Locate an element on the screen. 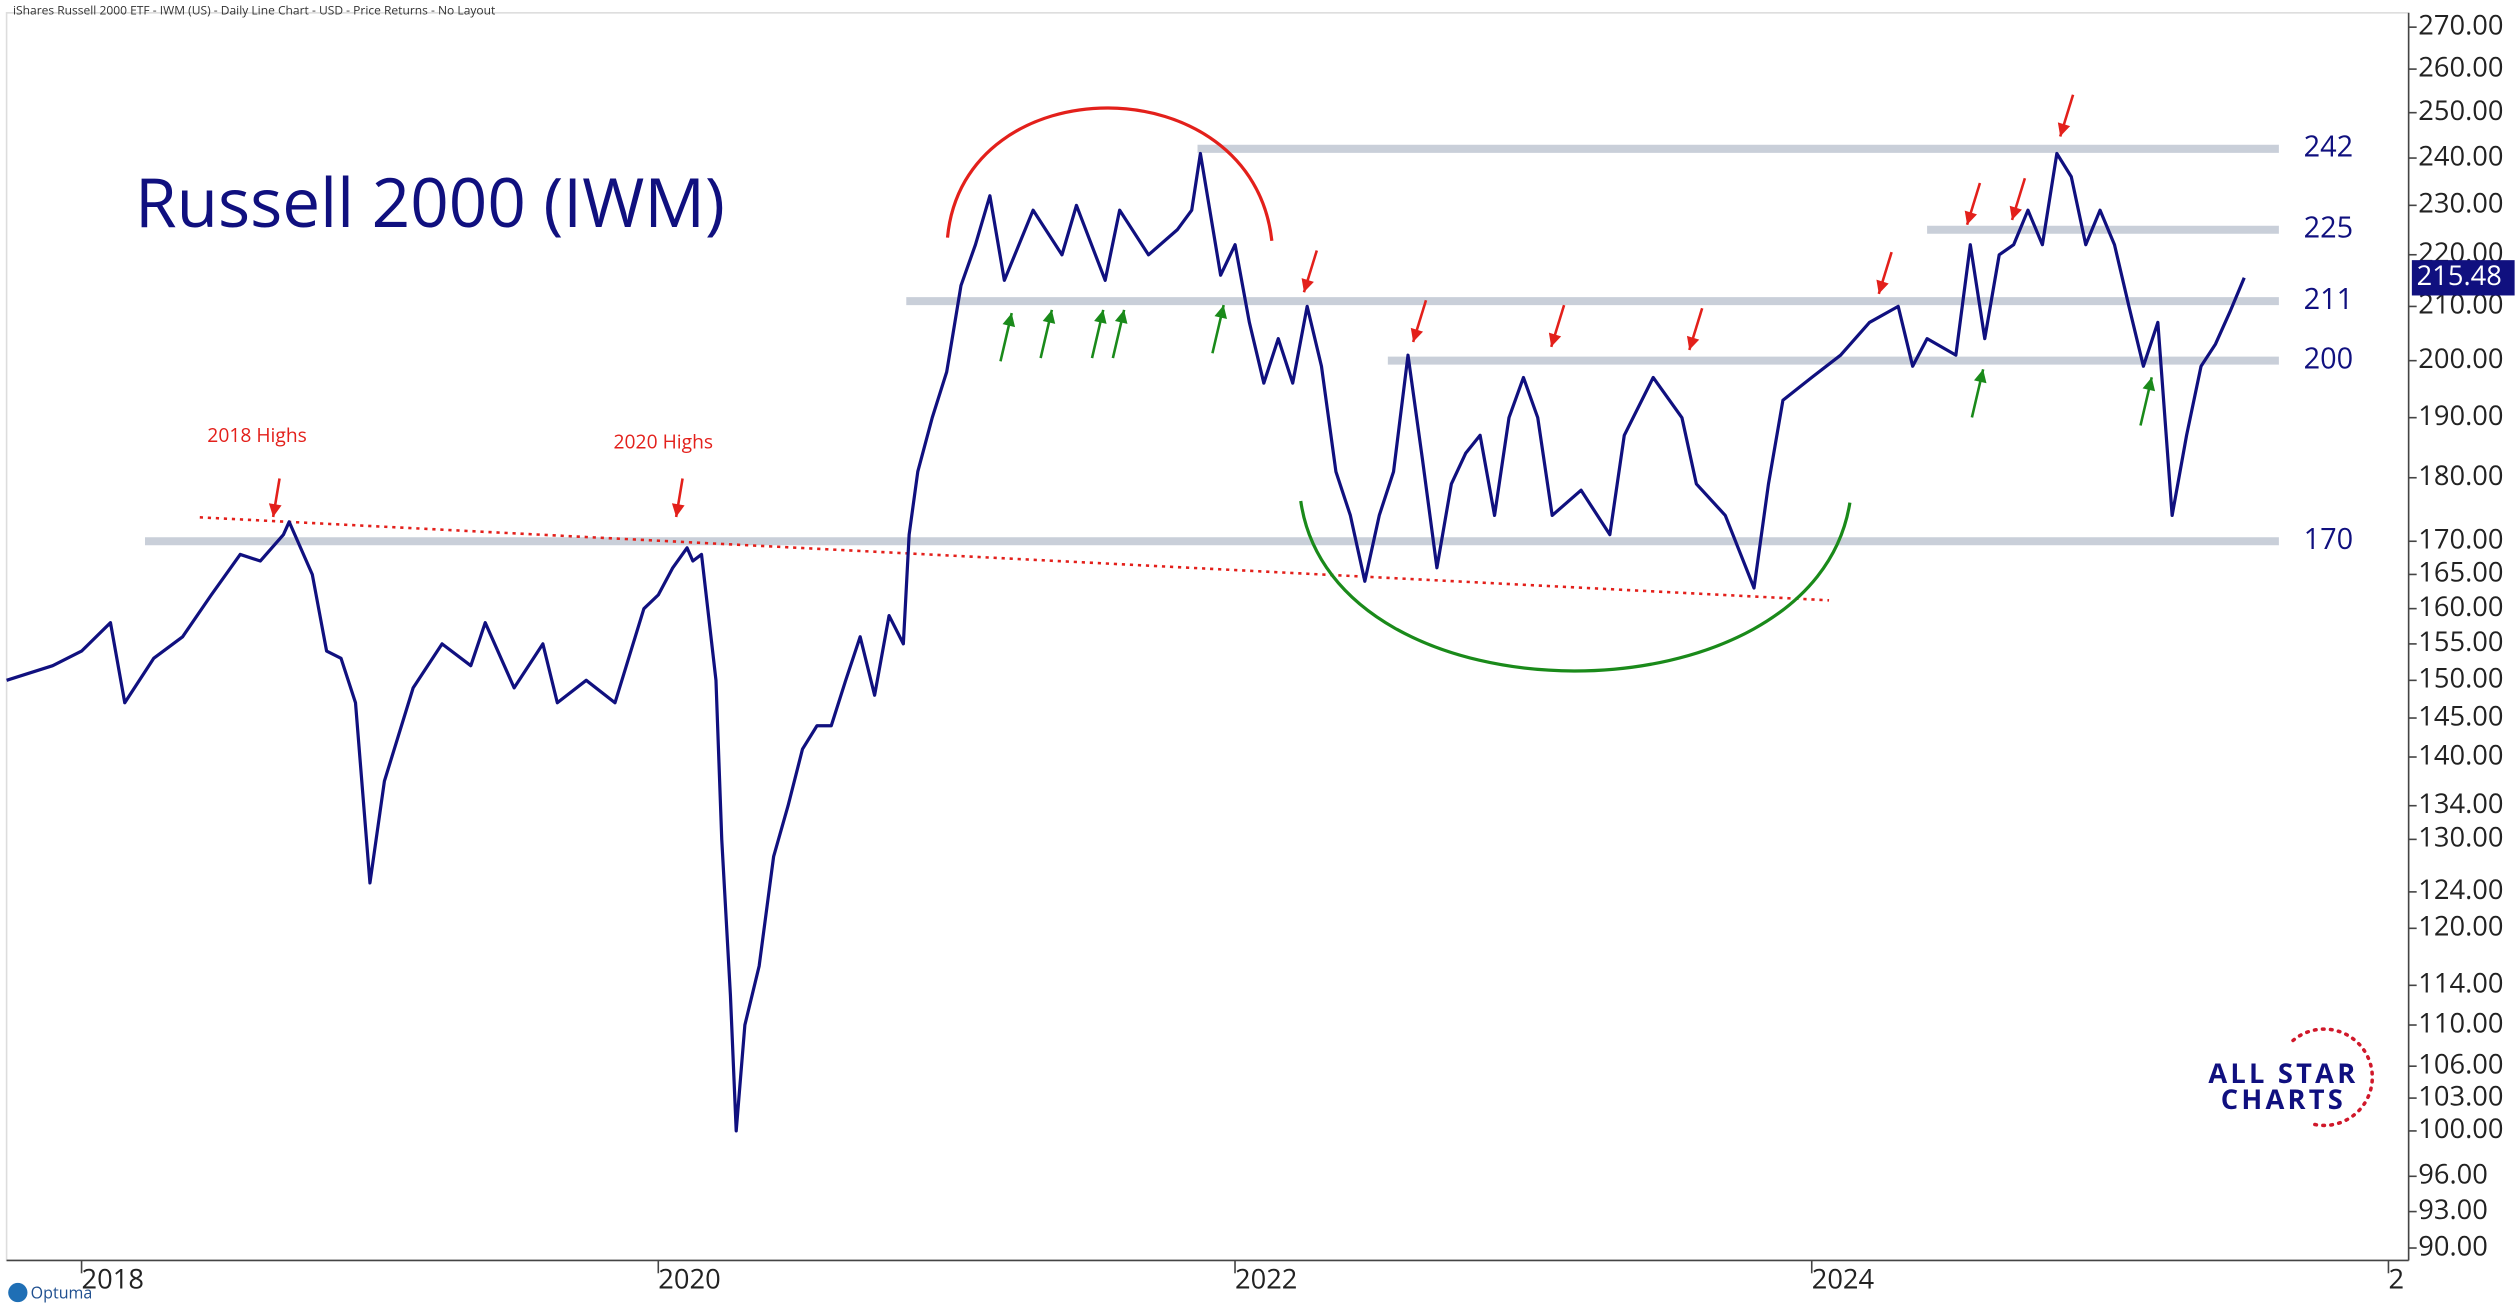 This screenshot has height=1307, width=2518. y-tick-label: 114.00 is located at coordinates (2460, 982).